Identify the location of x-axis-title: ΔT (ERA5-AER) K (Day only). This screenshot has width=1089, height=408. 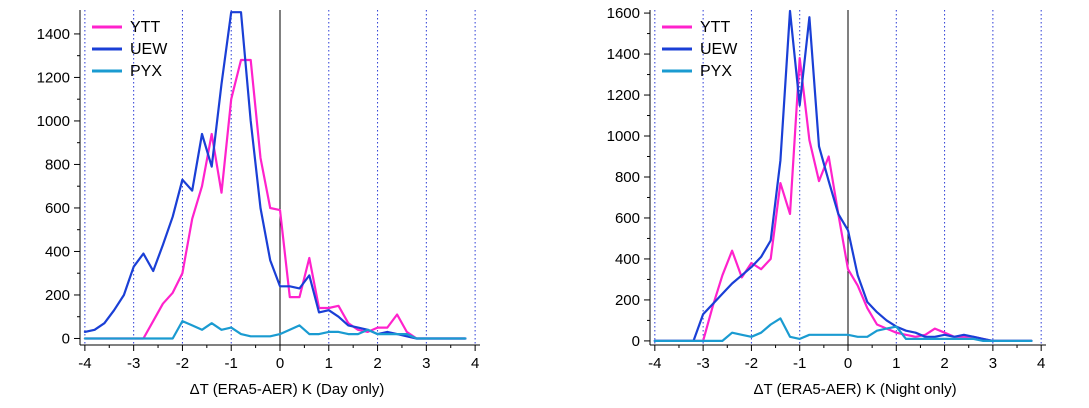
(287, 389).